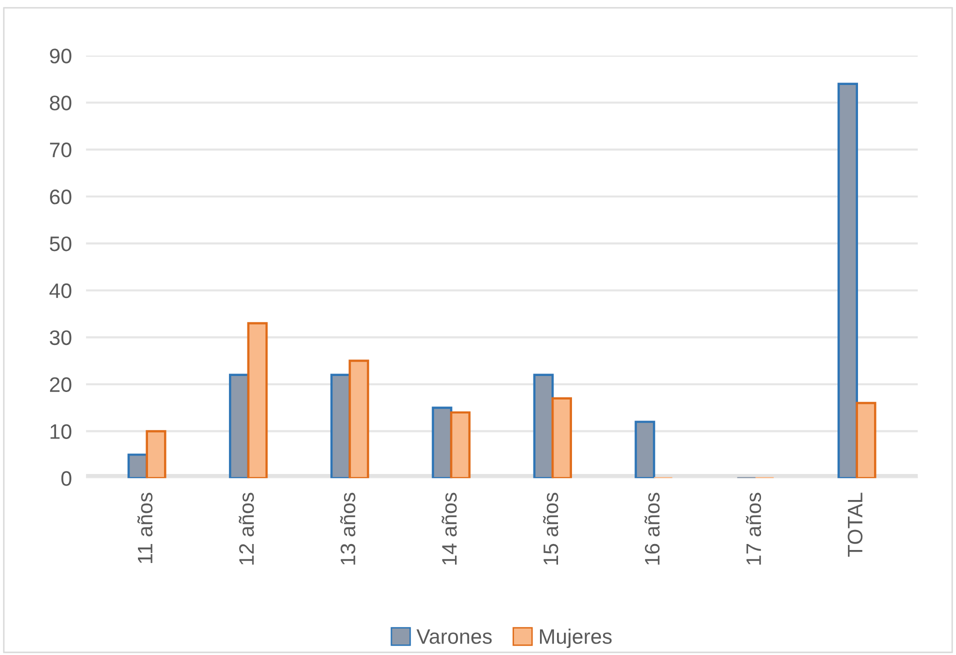 The width and height of the screenshot is (956, 655). What do you see at coordinates (61, 103) in the screenshot?
I see `y-tick-label: 80` at bounding box center [61, 103].